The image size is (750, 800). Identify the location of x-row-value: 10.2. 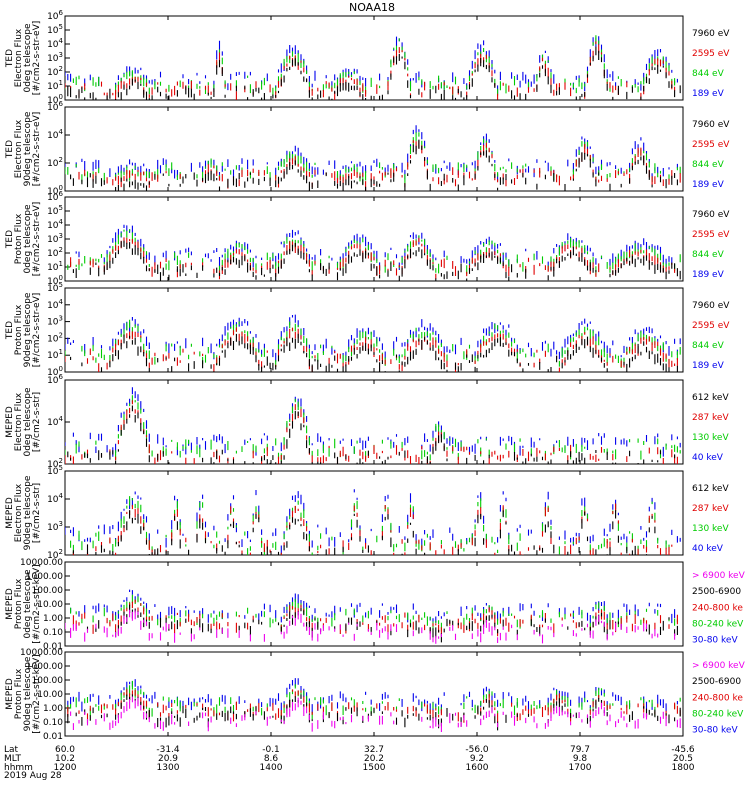
(65, 759).